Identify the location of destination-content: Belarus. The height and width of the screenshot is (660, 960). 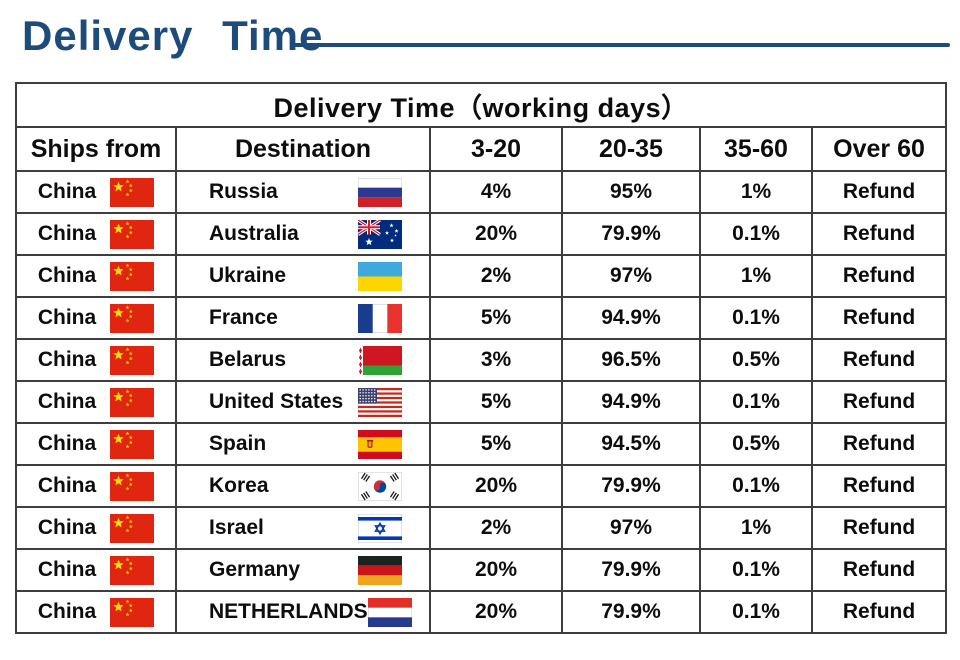
(303, 360).